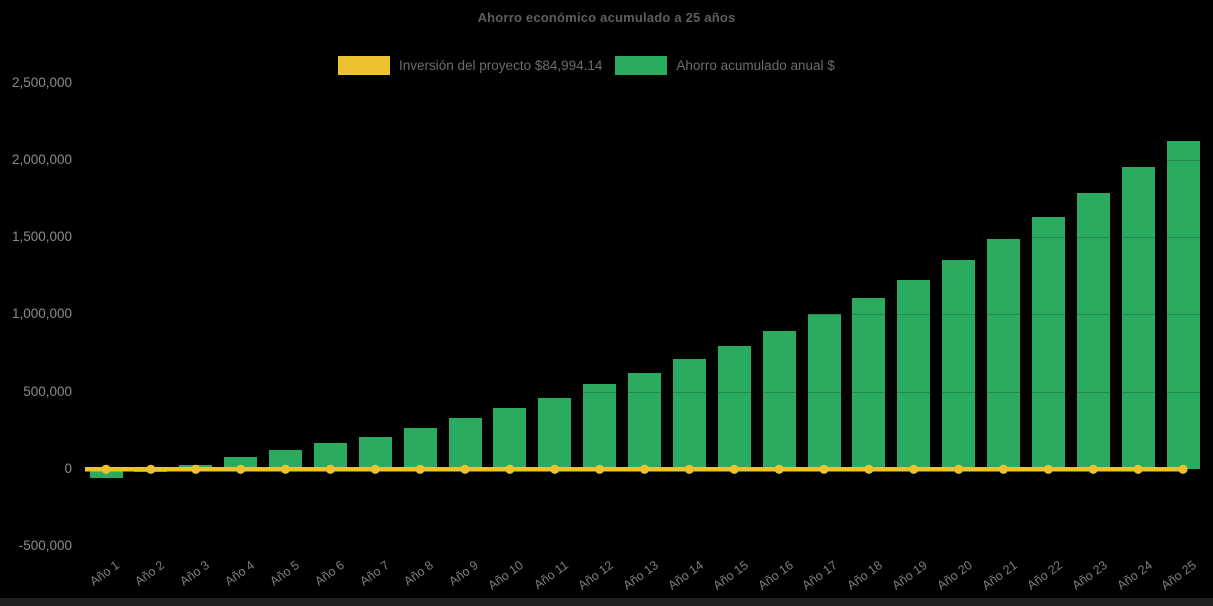  I want to click on legend-item-investment: Inversión del proyecto $84,994.14, so click(470, 65).